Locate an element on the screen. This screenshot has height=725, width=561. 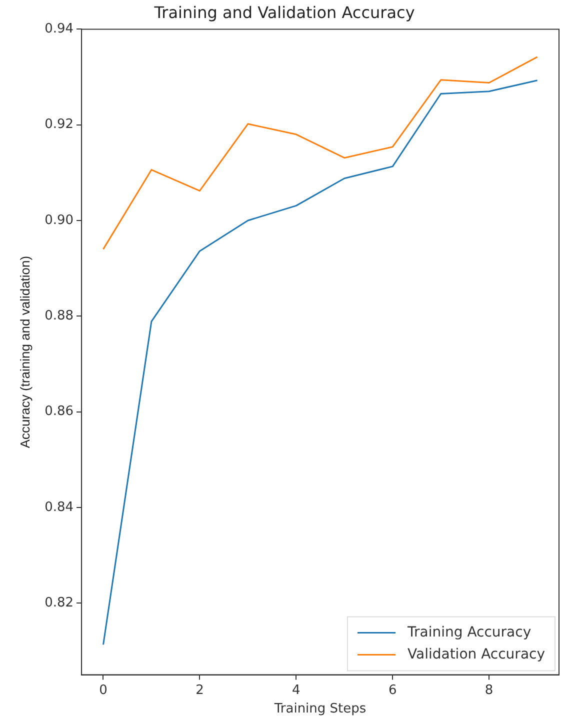
y-tick-label: 0.86 is located at coordinates (59, 412).